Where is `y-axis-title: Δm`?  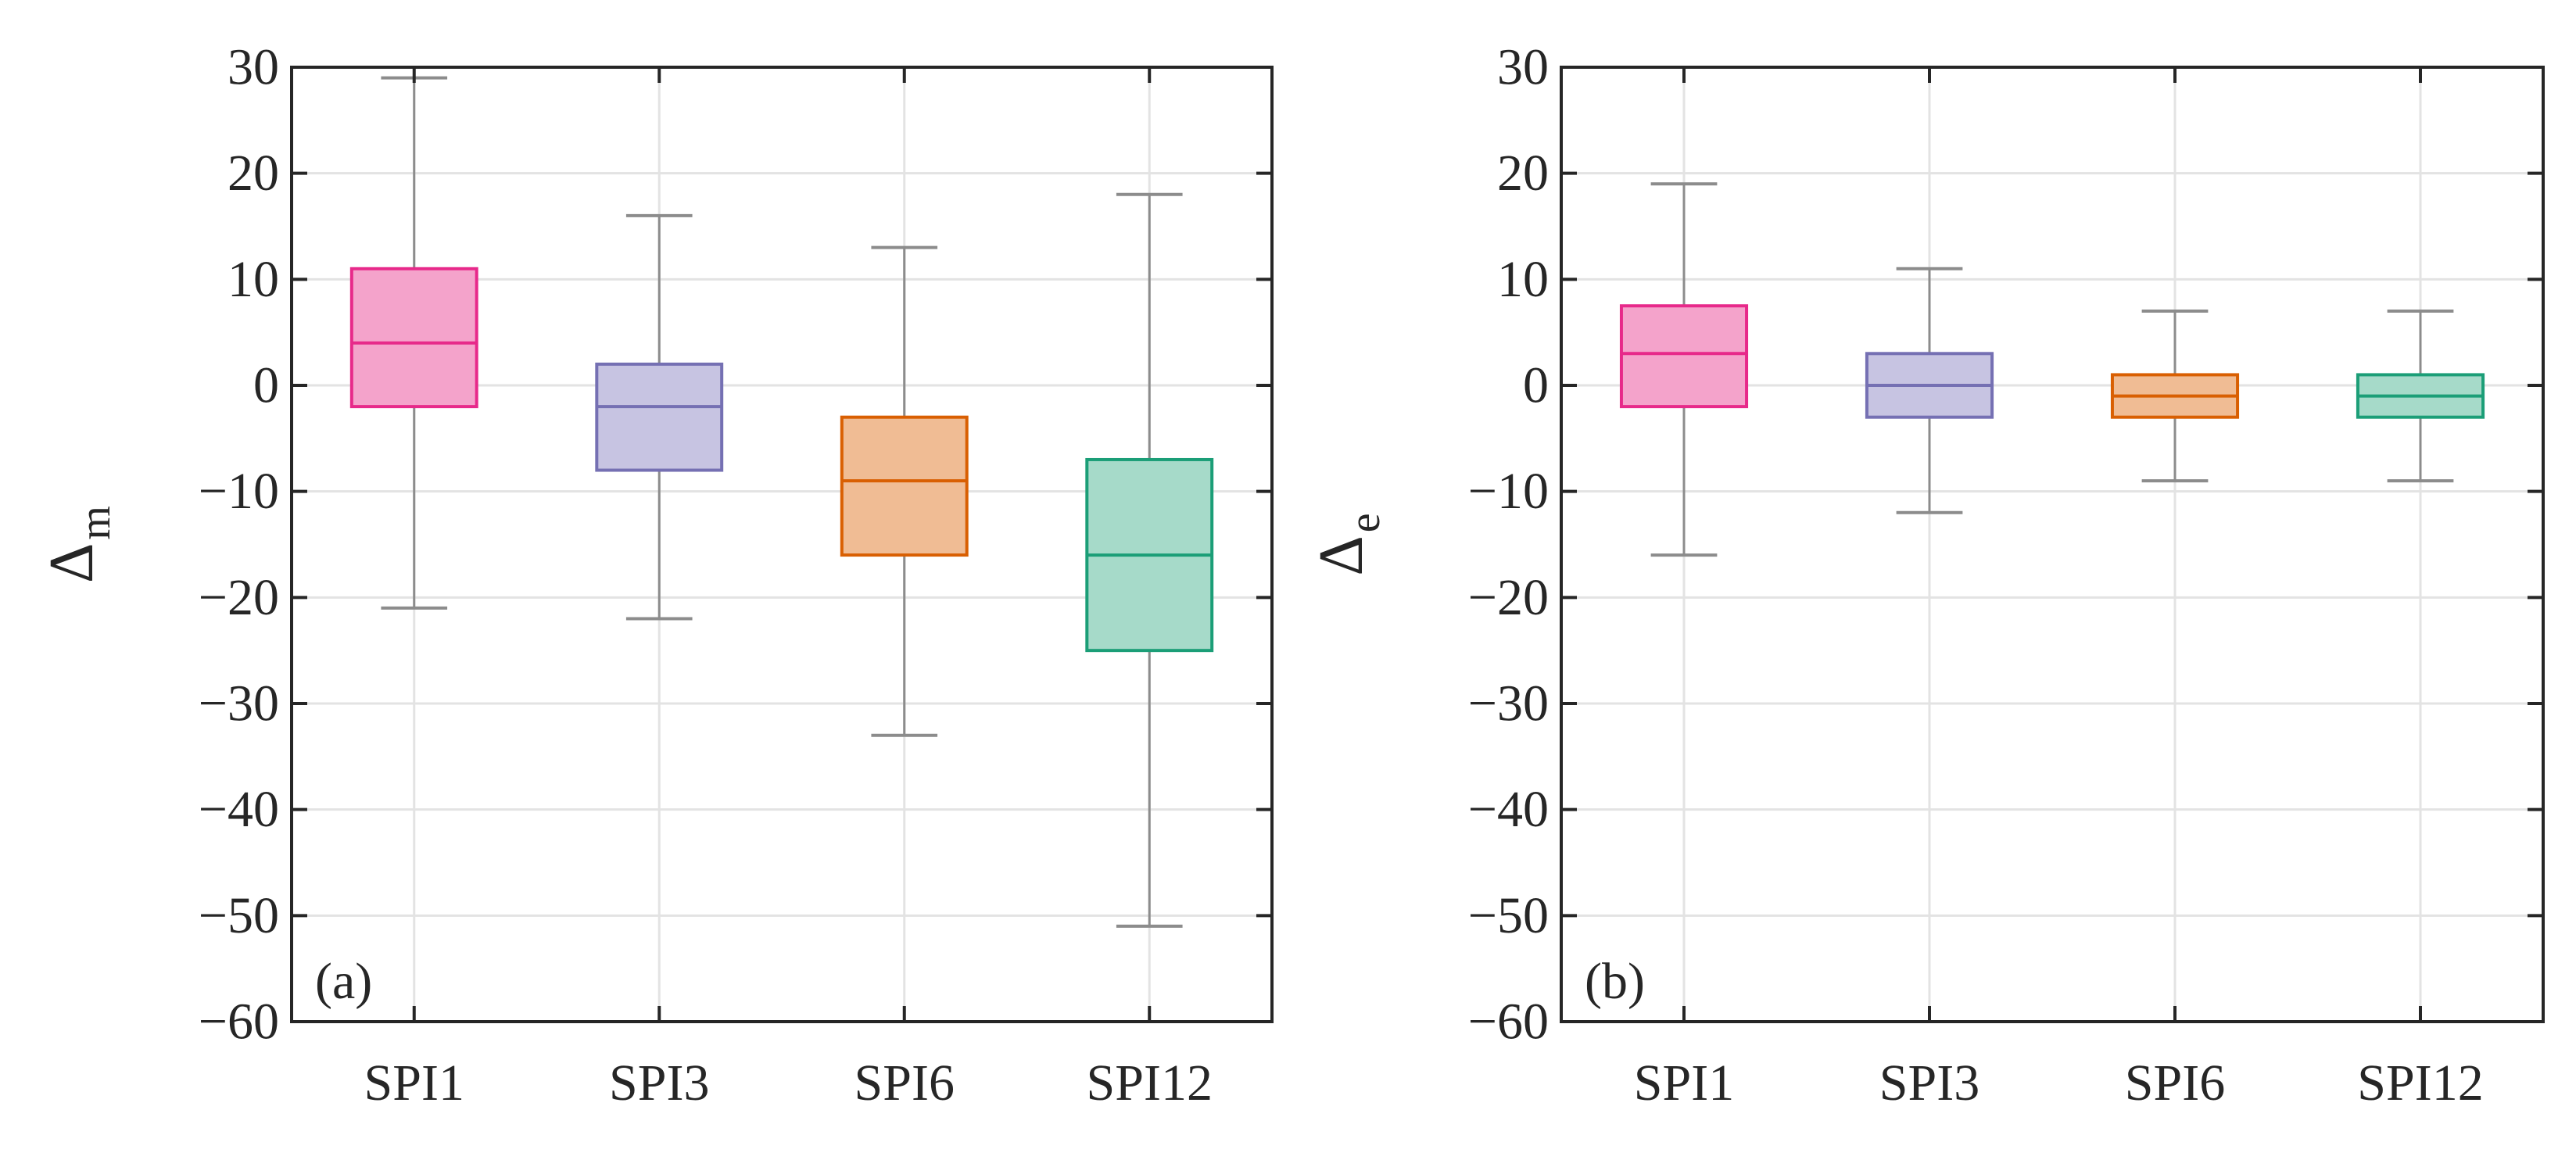 y-axis-title: Δm is located at coordinates (79, 544).